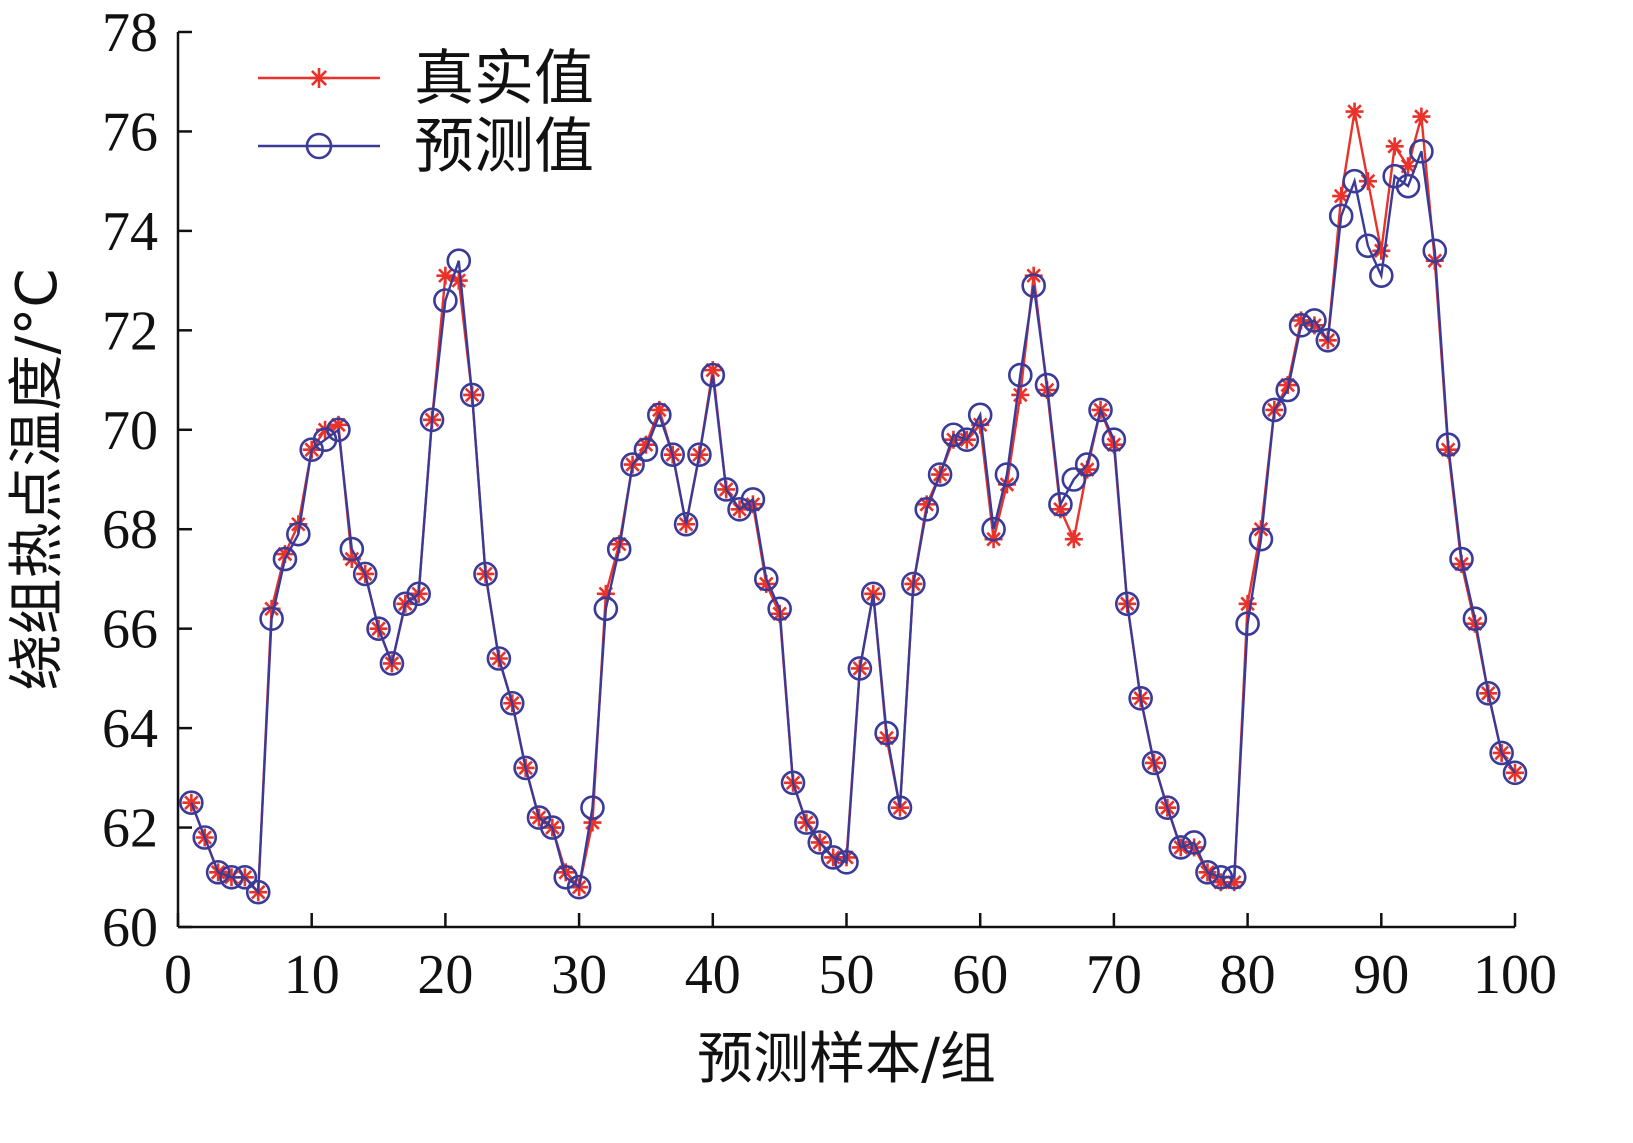  I want to click on y-tick-label: 76, so click(130, 132).